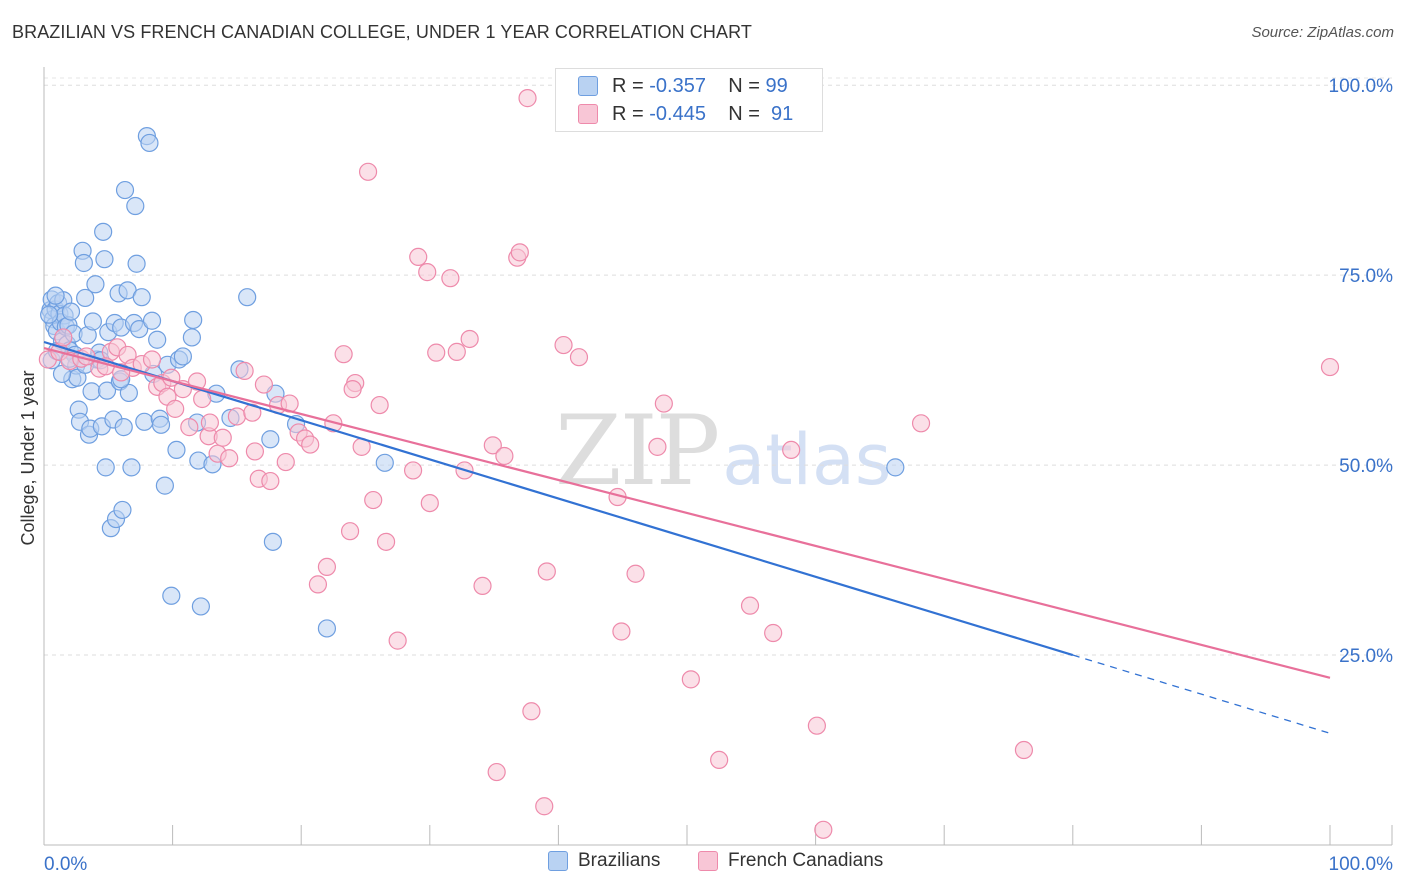 Image resolution: width=1406 pixels, height=892 pixels. Describe the element at coordinates (677, 113) in the screenshot. I see `stat-r-value: -0.445` at that location.